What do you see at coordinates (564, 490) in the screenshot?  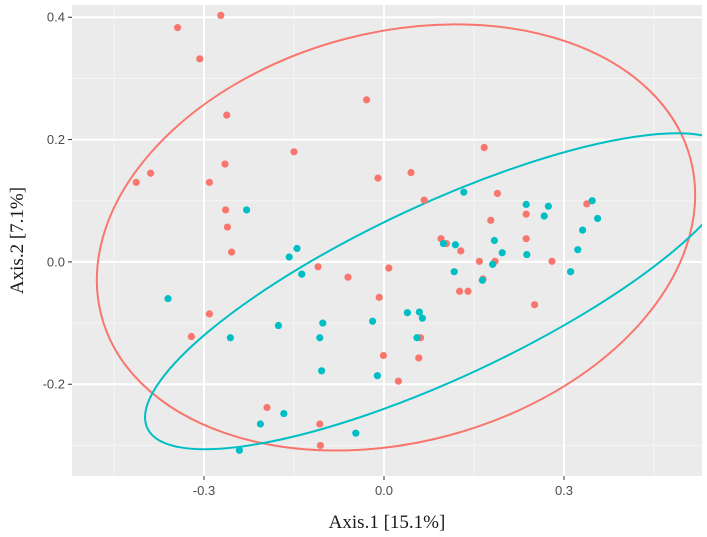 I see `x-tick-label: 0.3` at bounding box center [564, 490].